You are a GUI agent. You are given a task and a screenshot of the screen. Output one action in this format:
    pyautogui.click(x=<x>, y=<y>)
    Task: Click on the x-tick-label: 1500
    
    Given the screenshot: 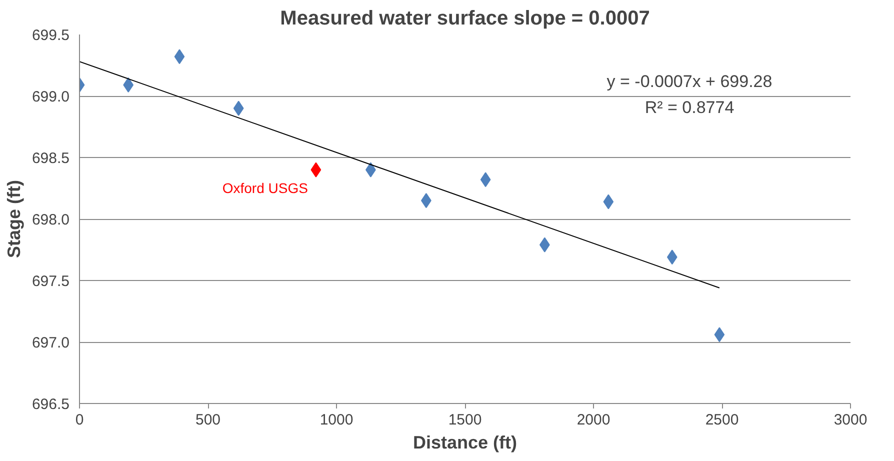 What is the action you would take?
    pyautogui.click(x=465, y=420)
    